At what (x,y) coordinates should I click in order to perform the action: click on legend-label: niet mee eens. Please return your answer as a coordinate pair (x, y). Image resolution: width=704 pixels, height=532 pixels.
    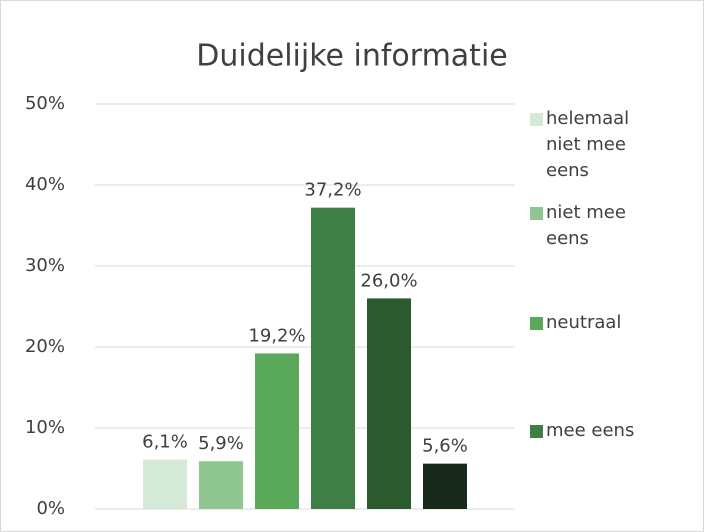
    Looking at the image, I should click on (586, 225).